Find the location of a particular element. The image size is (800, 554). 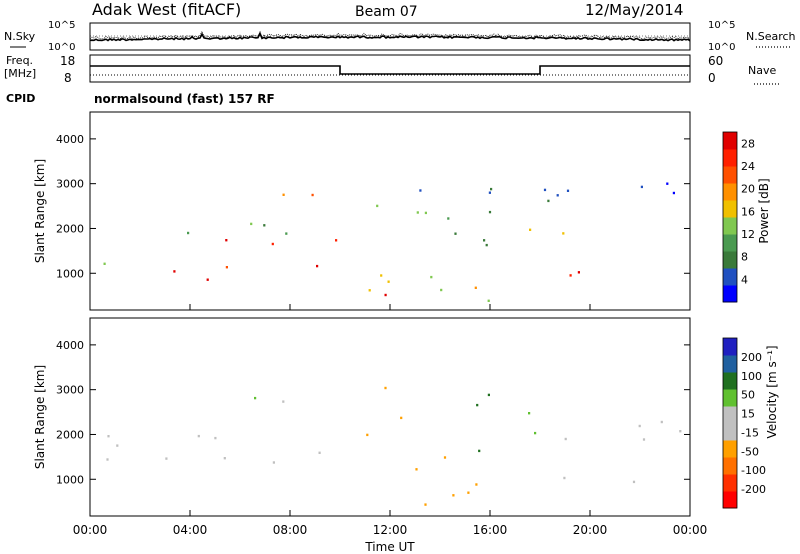

nave-tick-top: 60 is located at coordinates (715, 61).